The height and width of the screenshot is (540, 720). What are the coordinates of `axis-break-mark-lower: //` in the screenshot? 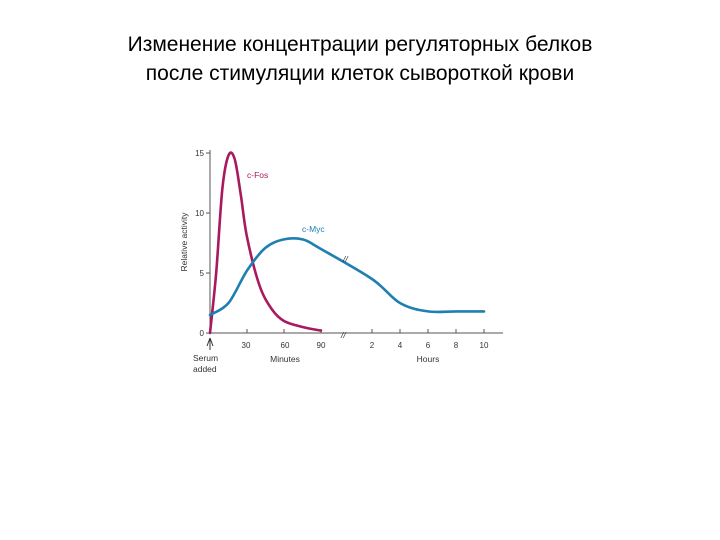 It's located at (343, 335).